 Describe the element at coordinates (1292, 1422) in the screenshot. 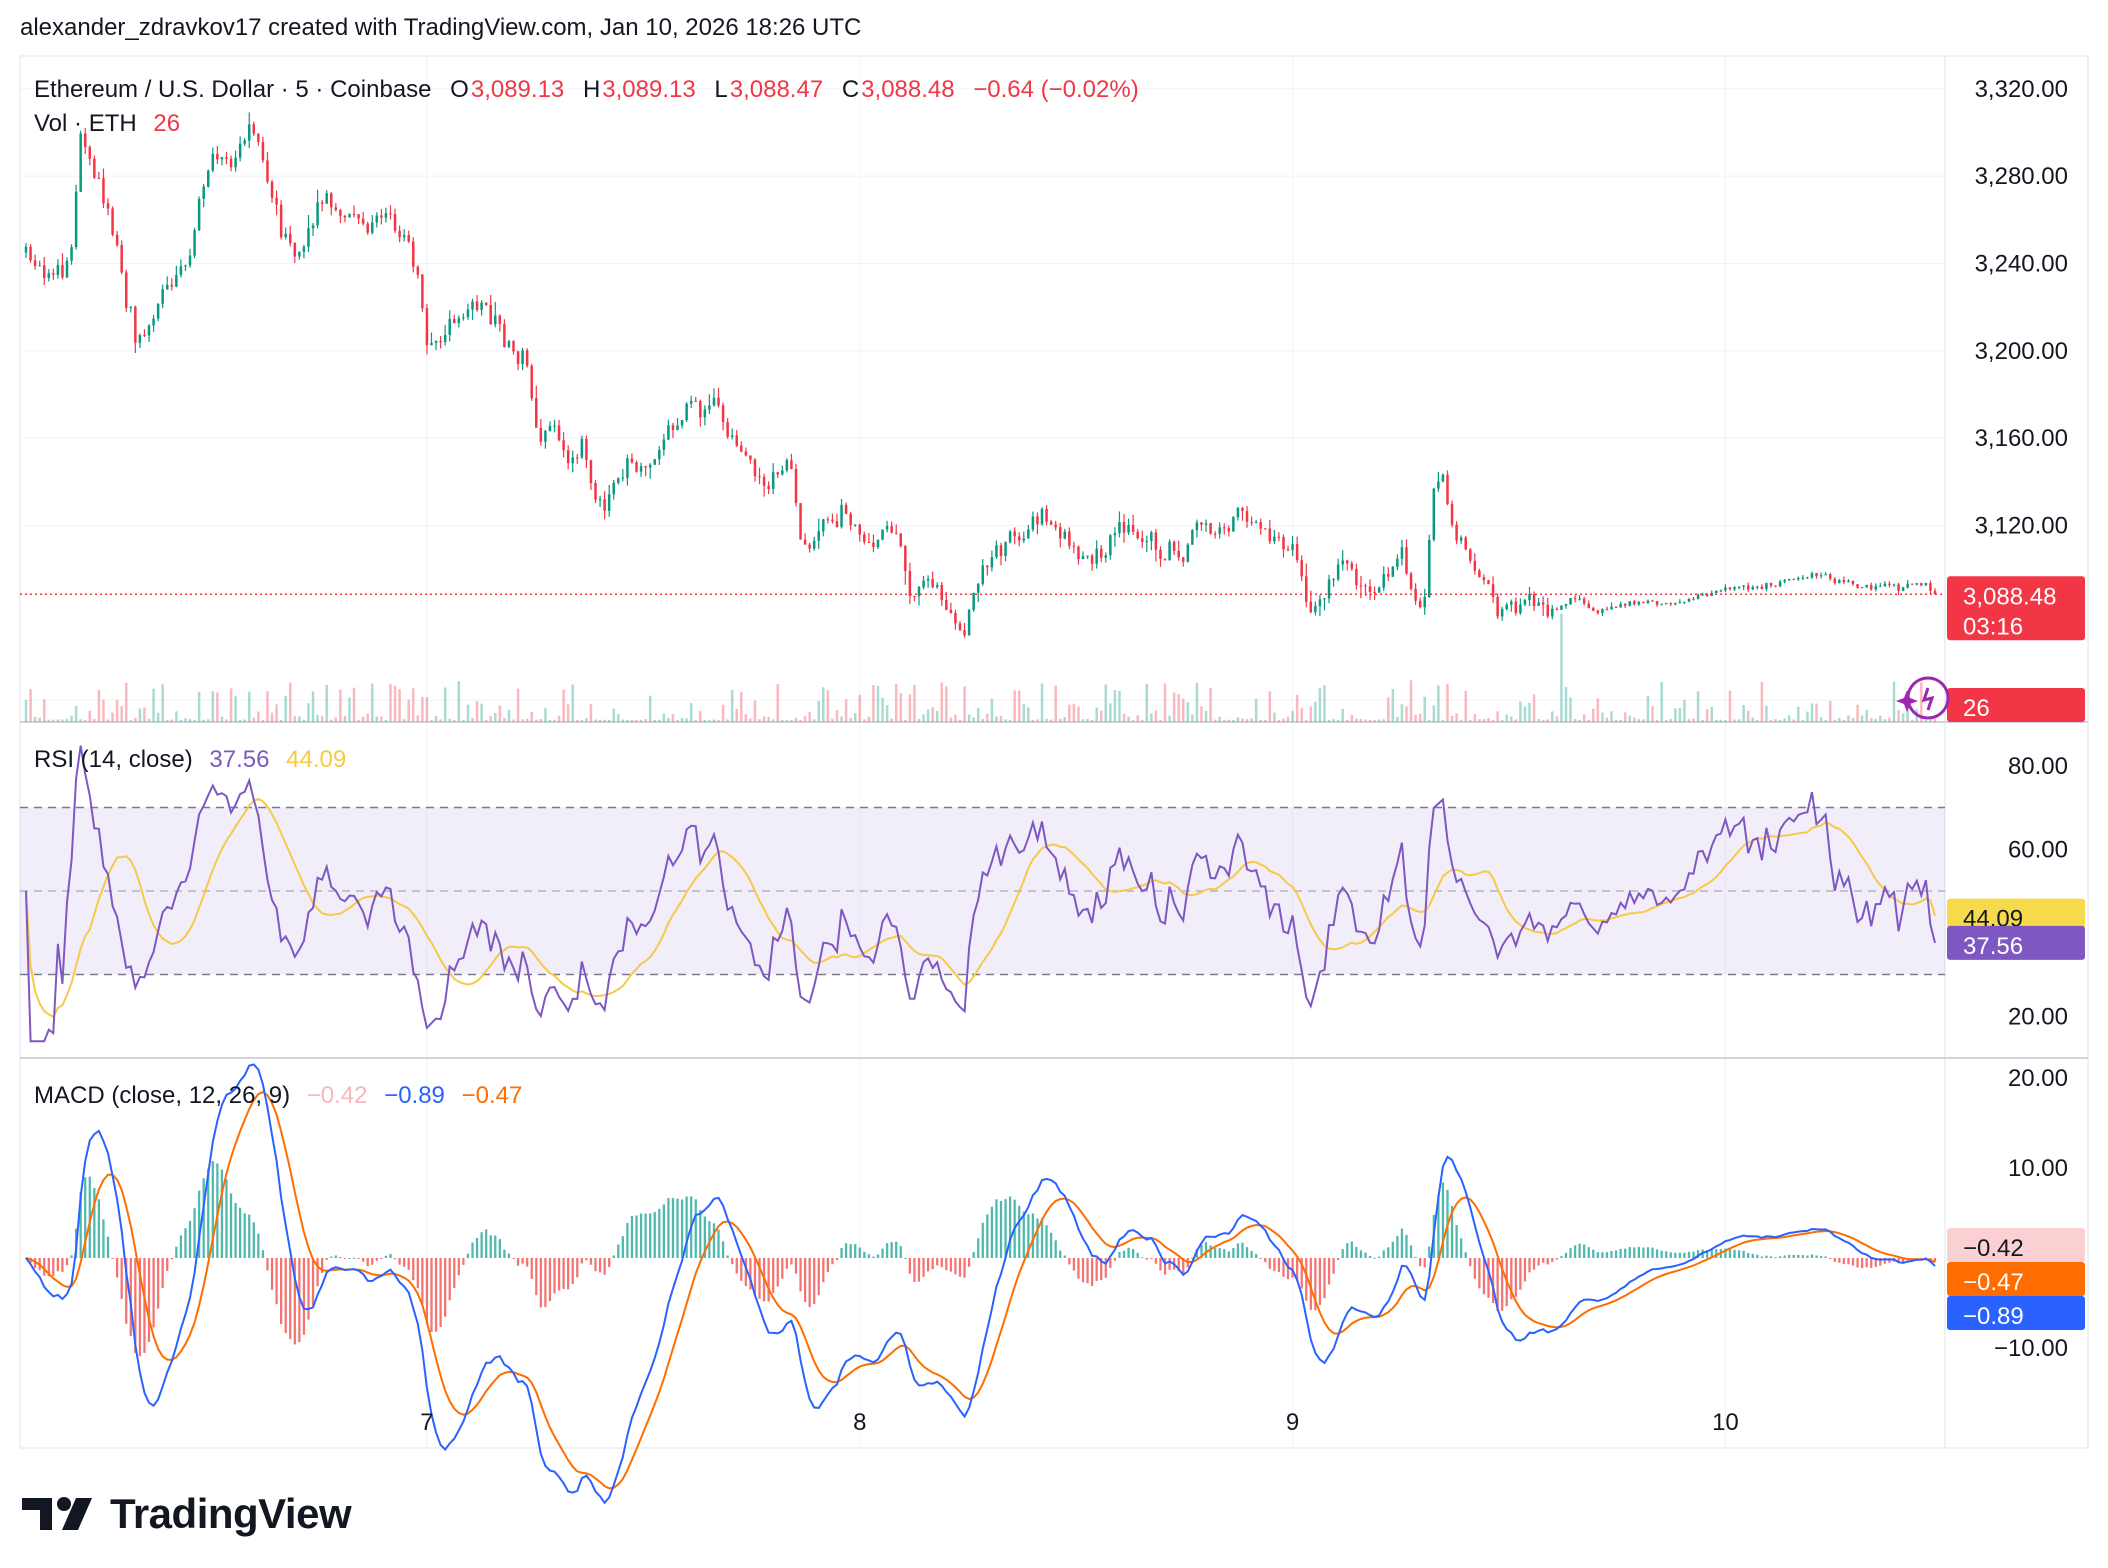

I see `time-tick-label: 9` at that location.